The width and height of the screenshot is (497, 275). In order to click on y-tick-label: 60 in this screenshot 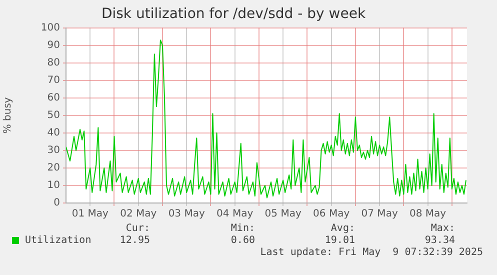, I will do `click(53, 98)`.